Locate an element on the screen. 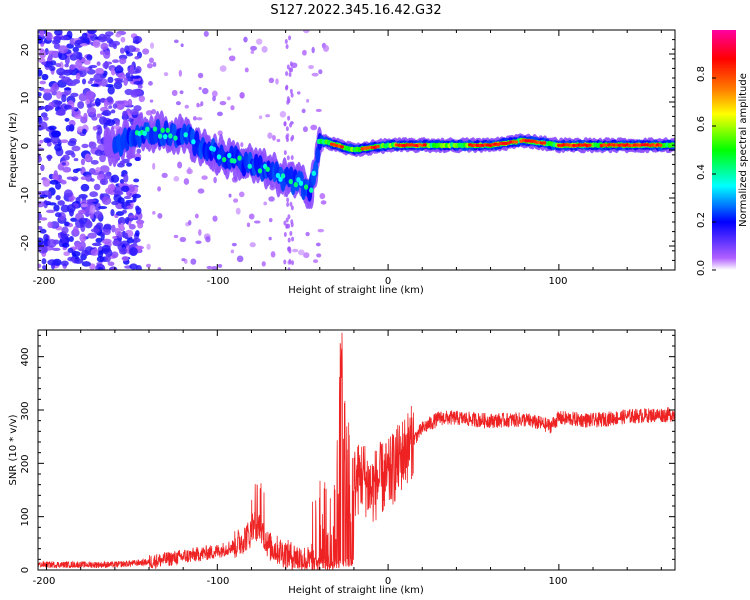  bottom-x-tick-label: -200 is located at coordinates (44, 581).